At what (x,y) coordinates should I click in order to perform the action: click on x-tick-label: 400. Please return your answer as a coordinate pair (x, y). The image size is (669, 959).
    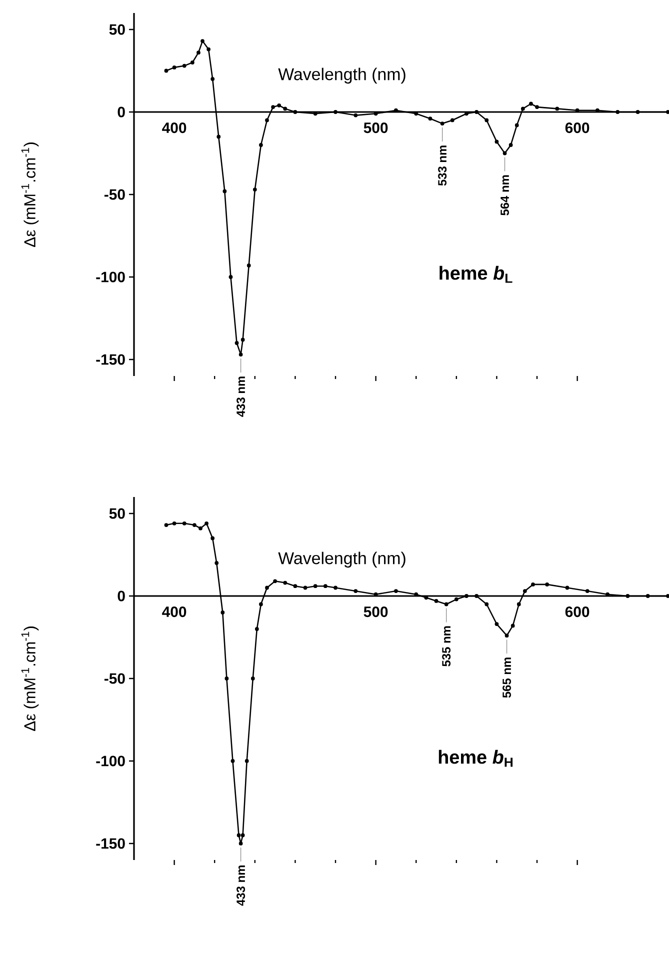
    Looking at the image, I should click on (174, 612).